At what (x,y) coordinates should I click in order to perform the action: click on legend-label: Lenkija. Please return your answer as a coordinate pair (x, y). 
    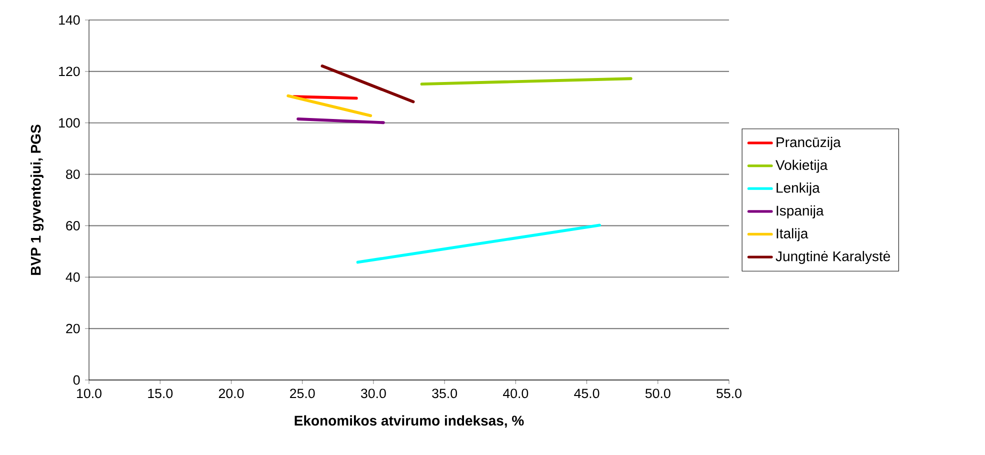
    Looking at the image, I should click on (798, 189).